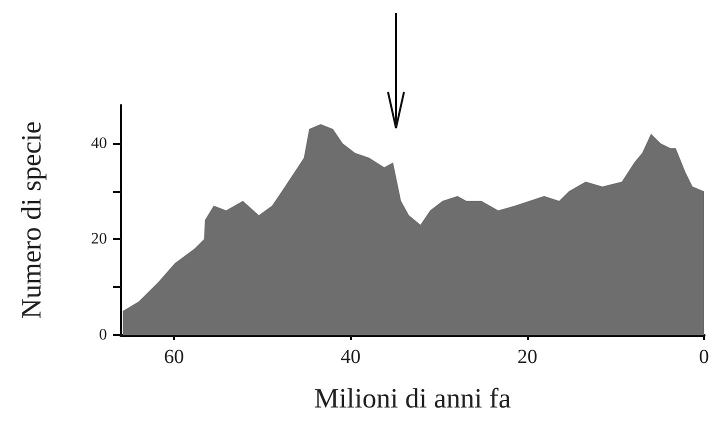  I want to click on x-tick-label: 20, so click(527, 357).